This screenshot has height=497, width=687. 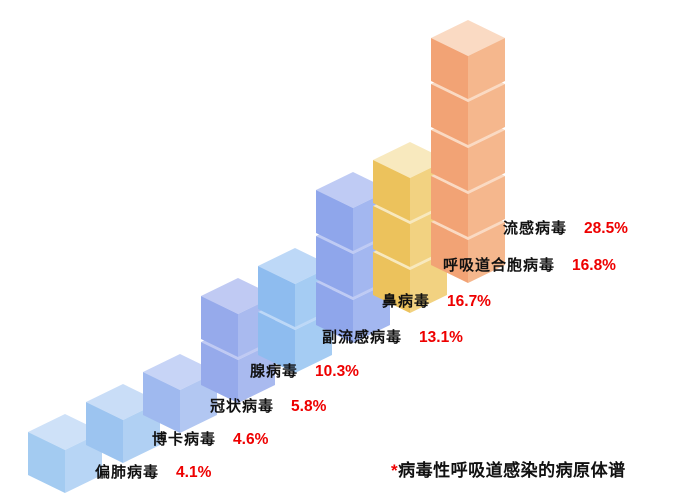 I want to click on bar-label-2: 博卡病毒 4.6%, so click(x=210, y=438).